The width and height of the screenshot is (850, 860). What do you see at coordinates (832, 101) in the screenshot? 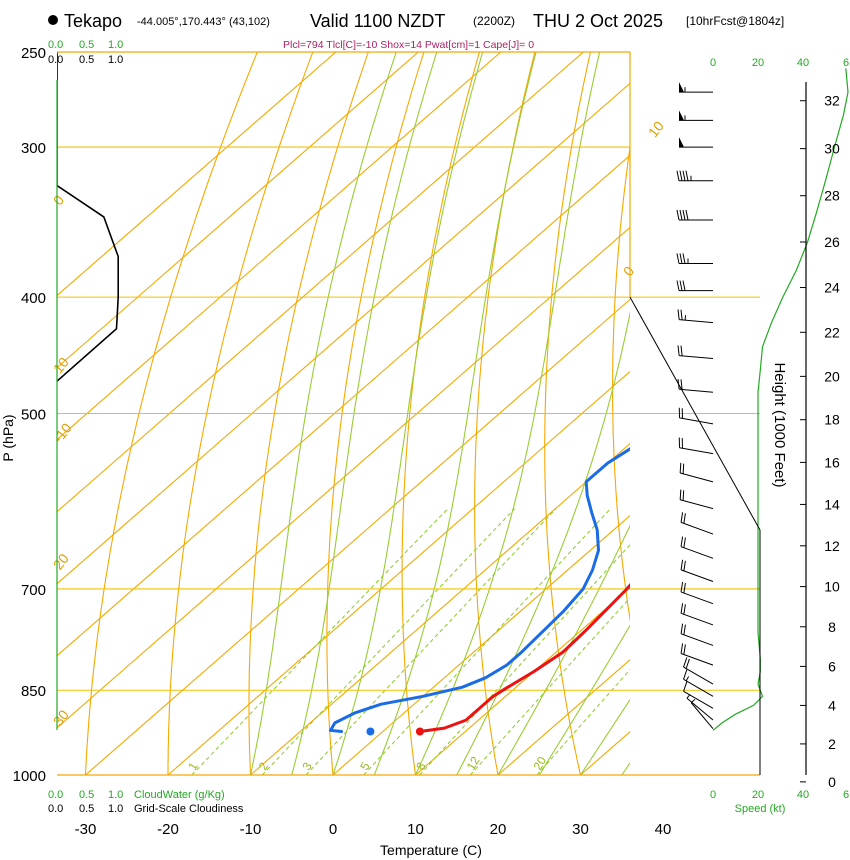
I see `height-tick-label: 32` at bounding box center [832, 101].